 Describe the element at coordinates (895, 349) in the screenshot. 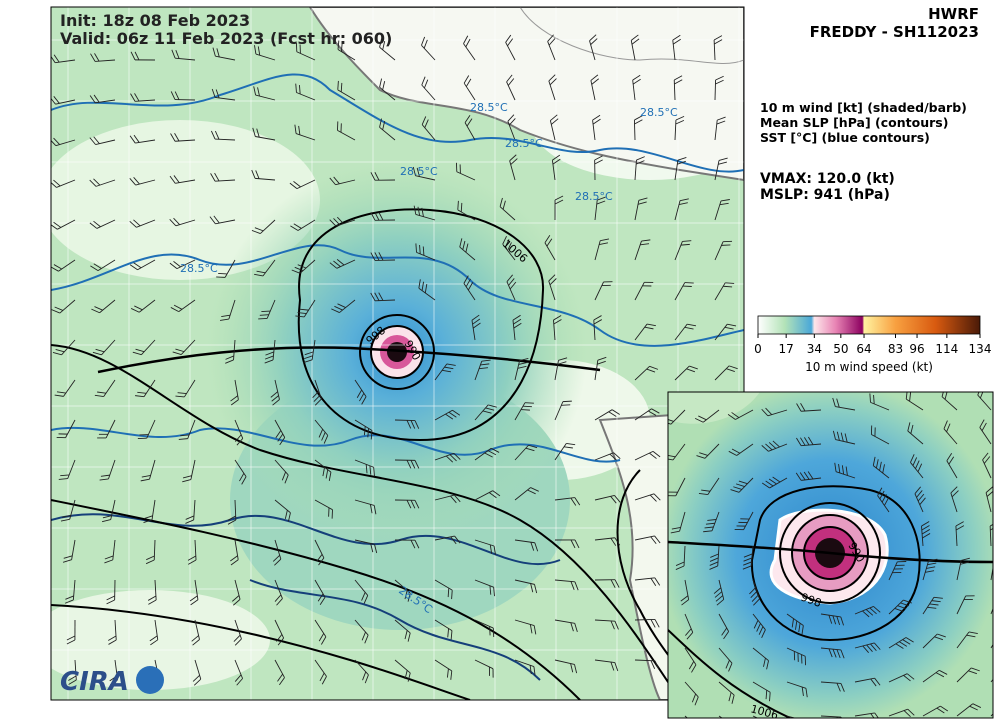

I see `colorbar-tick-label: 83` at that location.